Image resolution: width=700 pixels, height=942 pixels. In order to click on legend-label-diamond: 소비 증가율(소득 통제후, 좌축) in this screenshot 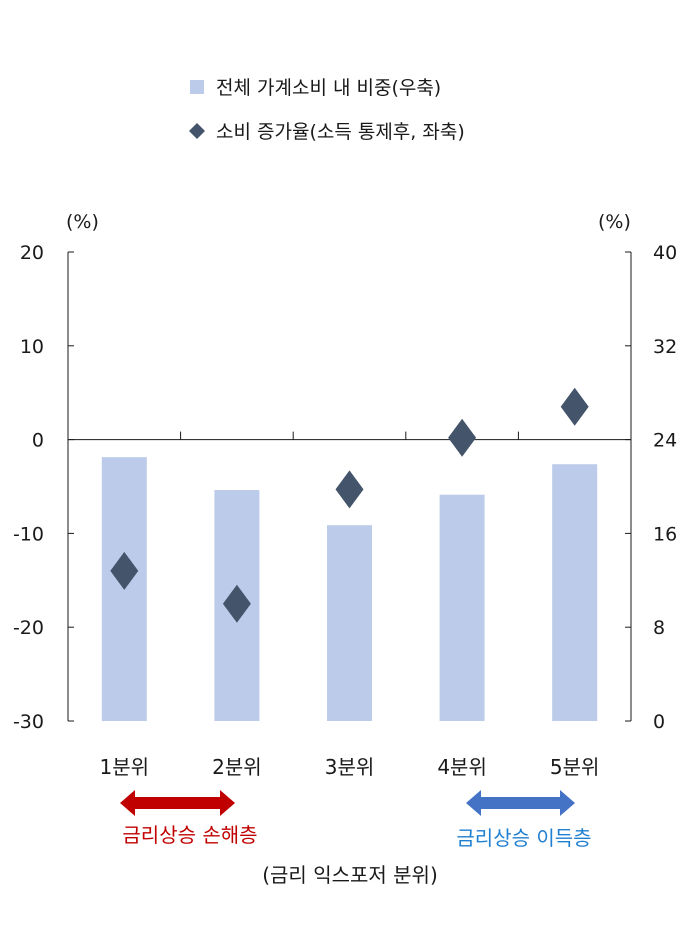, I will do `click(340, 132)`.